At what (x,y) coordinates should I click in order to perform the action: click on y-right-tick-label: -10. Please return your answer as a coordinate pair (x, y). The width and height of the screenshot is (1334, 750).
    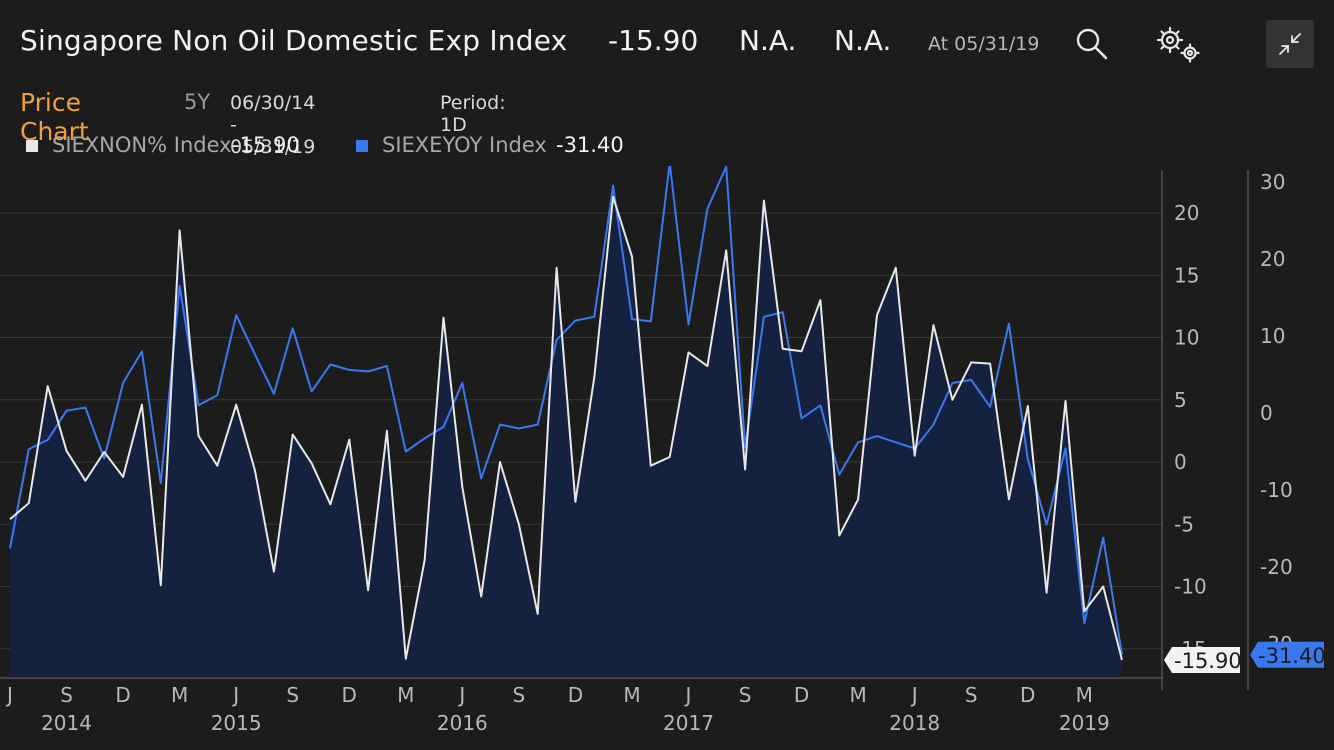
    Looking at the image, I should click on (1276, 490).